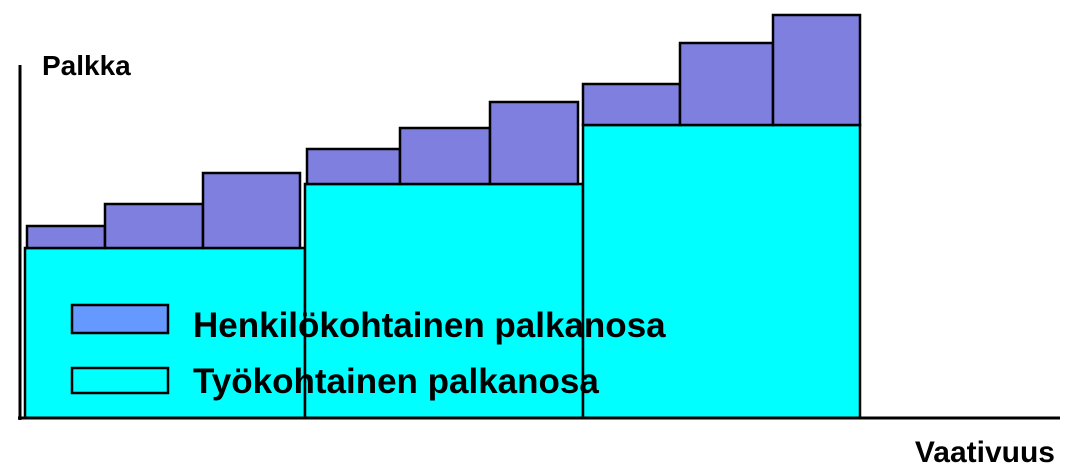 Image resolution: width=1069 pixels, height=472 pixels. I want to click on y-axis-label: Palkka, so click(86, 65).